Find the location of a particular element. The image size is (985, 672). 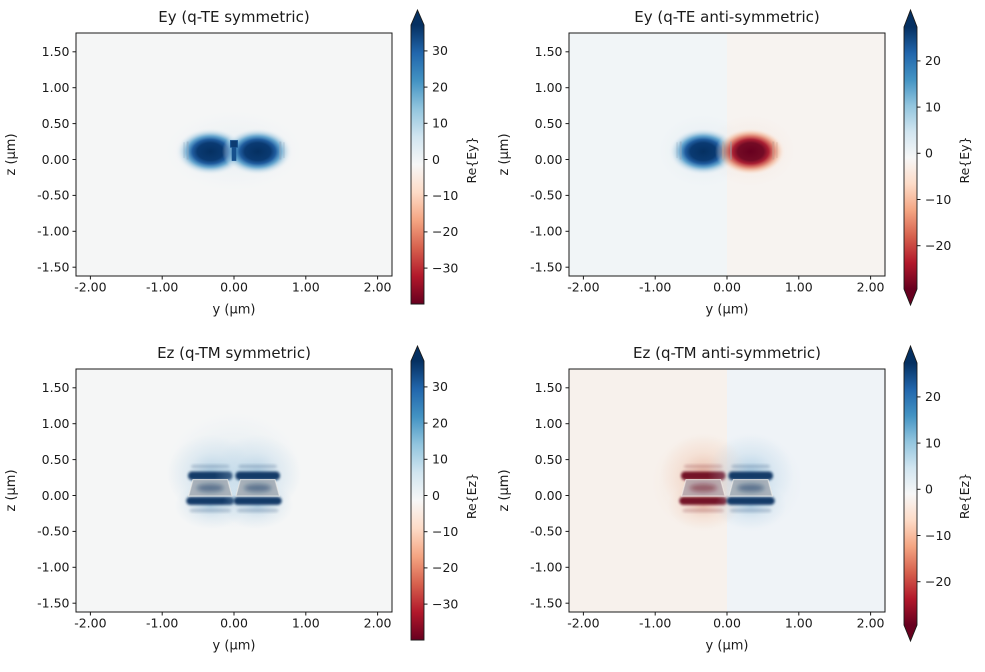

colorbar-tick-label: 30 is located at coordinates (440, 50).